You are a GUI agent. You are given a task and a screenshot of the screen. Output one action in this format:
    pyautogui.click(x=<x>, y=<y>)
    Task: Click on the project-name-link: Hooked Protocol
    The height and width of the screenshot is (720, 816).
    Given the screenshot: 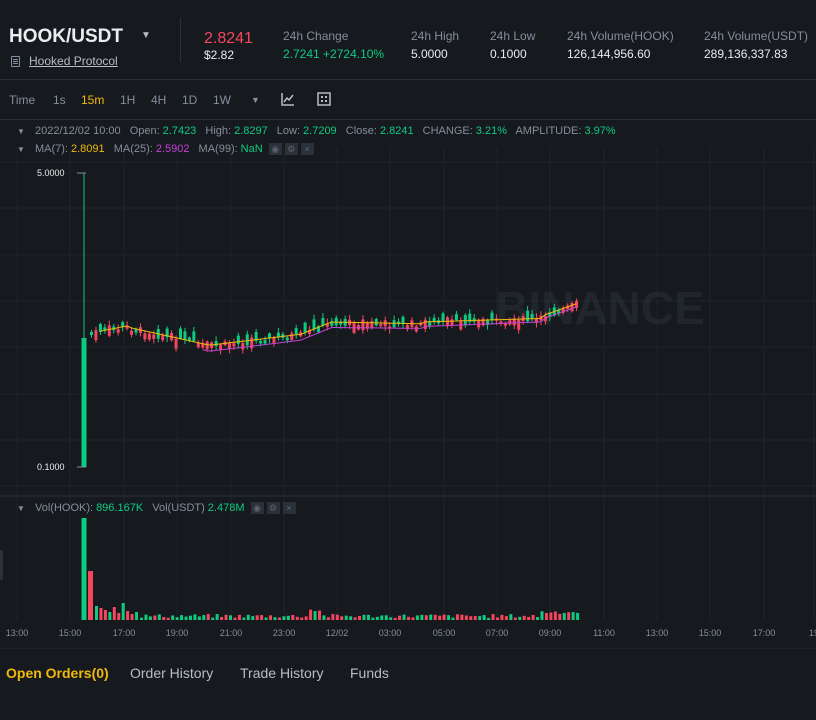 What is the action you would take?
    pyautogui.click(x=73, y=61)
    